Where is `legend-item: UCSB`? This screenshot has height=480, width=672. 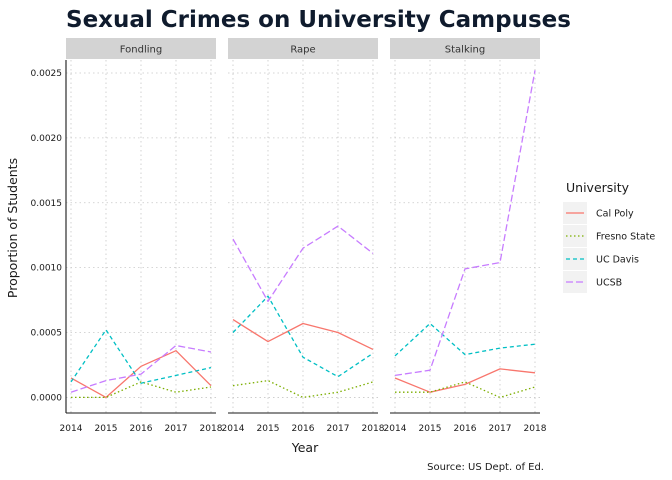 legend-item: UCSB is located at coordinates (592, 282).